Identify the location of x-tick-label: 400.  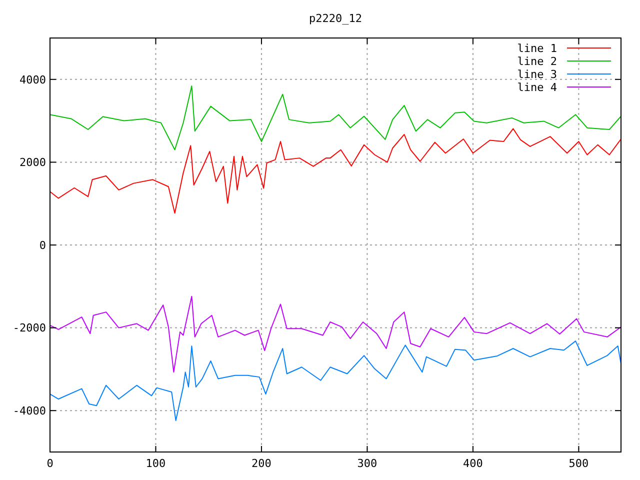
(473, 463).